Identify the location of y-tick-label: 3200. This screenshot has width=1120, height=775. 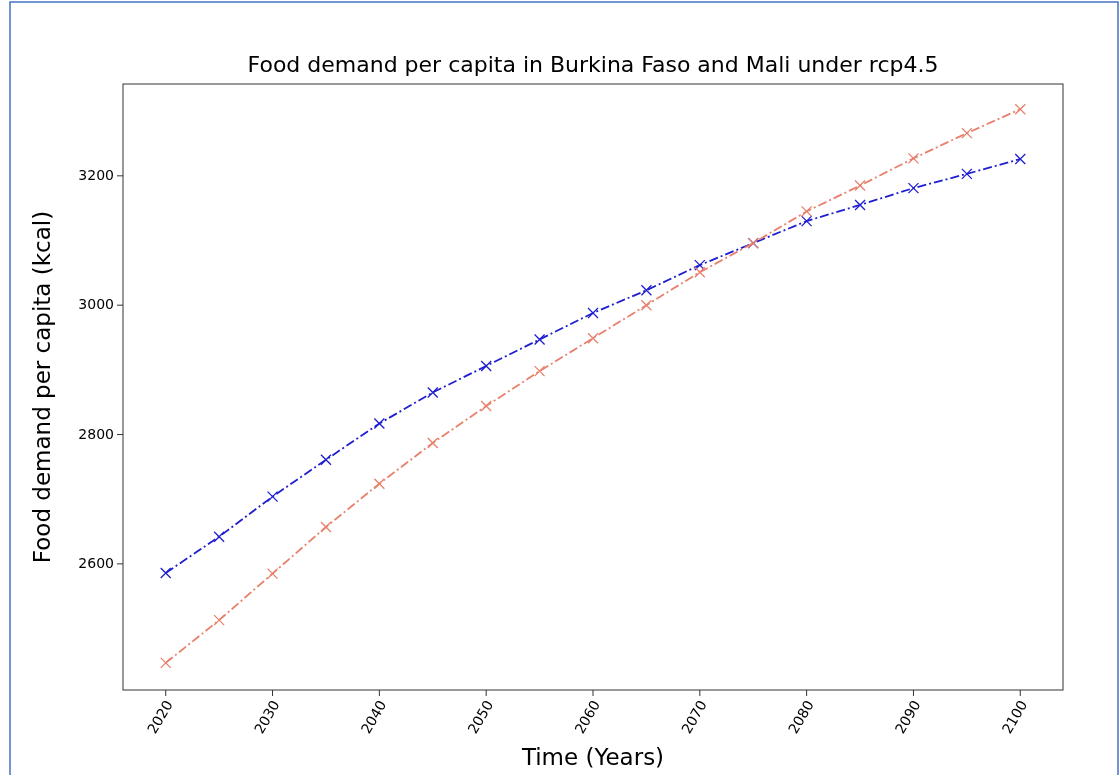
(96, 174).